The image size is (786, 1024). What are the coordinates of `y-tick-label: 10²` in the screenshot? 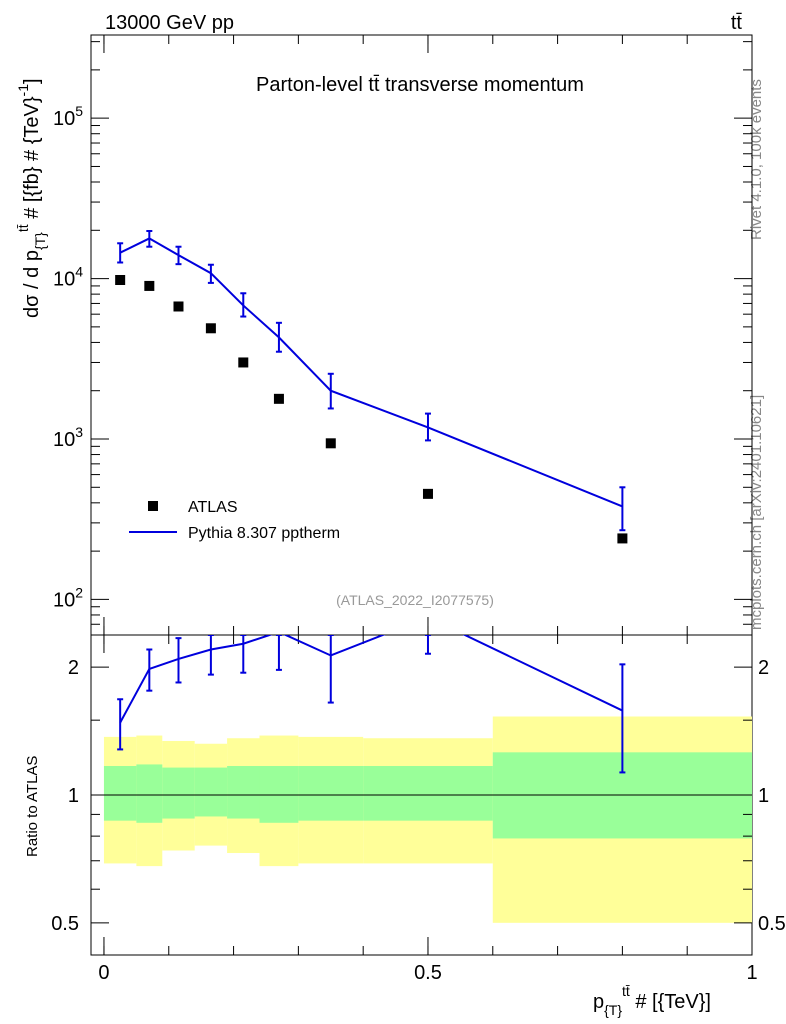 It's located at (68, 597).